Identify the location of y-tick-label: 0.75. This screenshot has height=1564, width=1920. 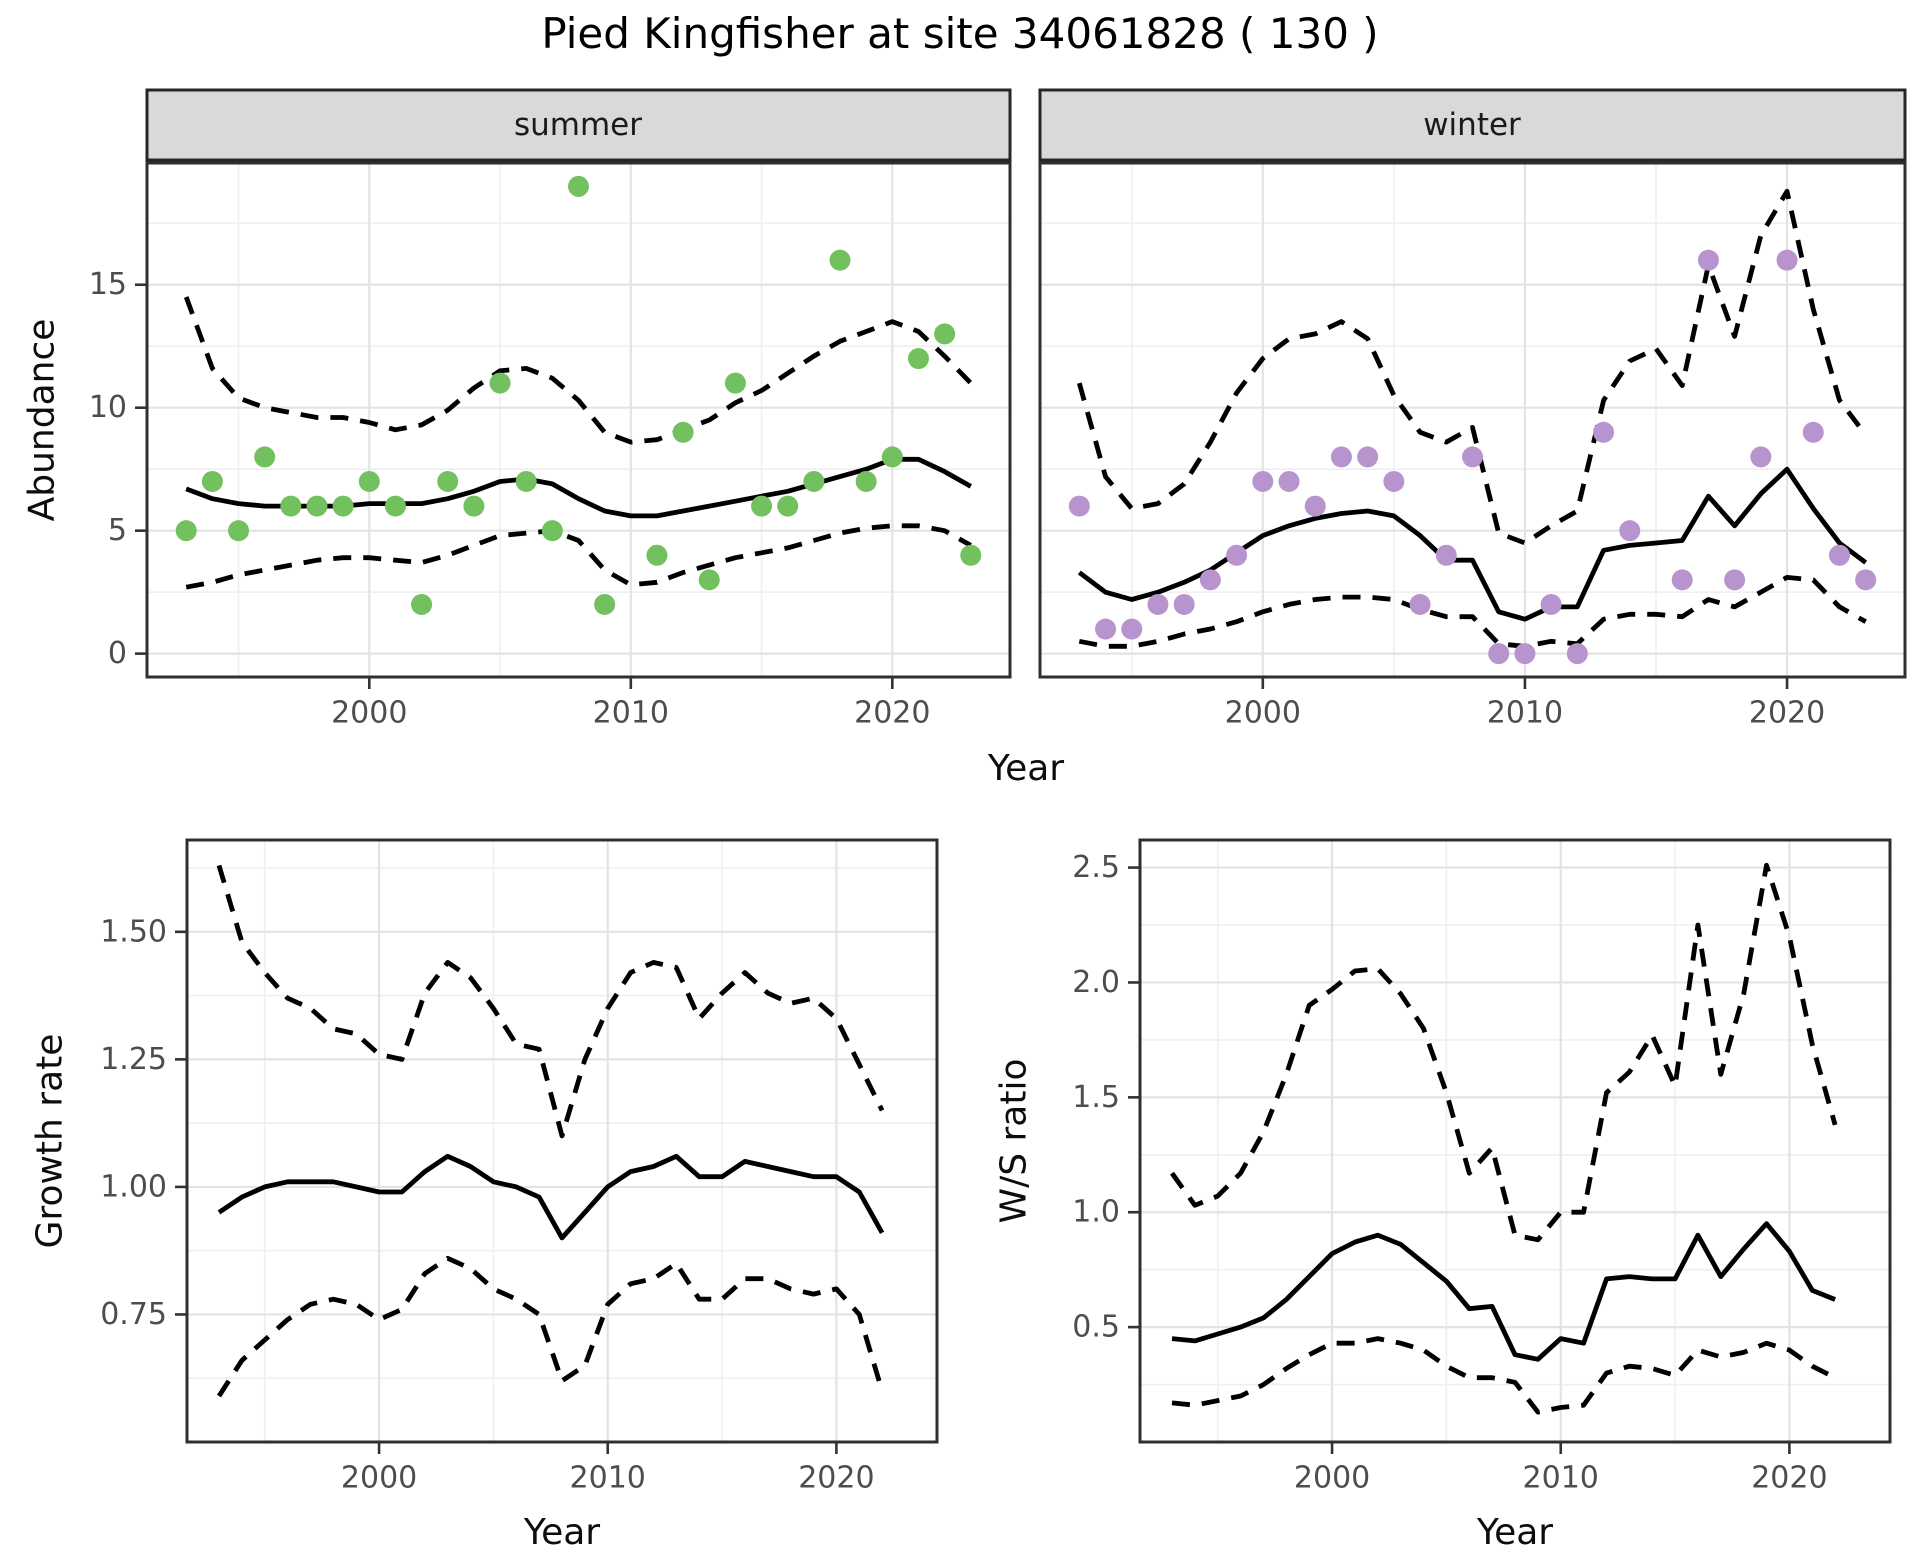
(133, 1314).